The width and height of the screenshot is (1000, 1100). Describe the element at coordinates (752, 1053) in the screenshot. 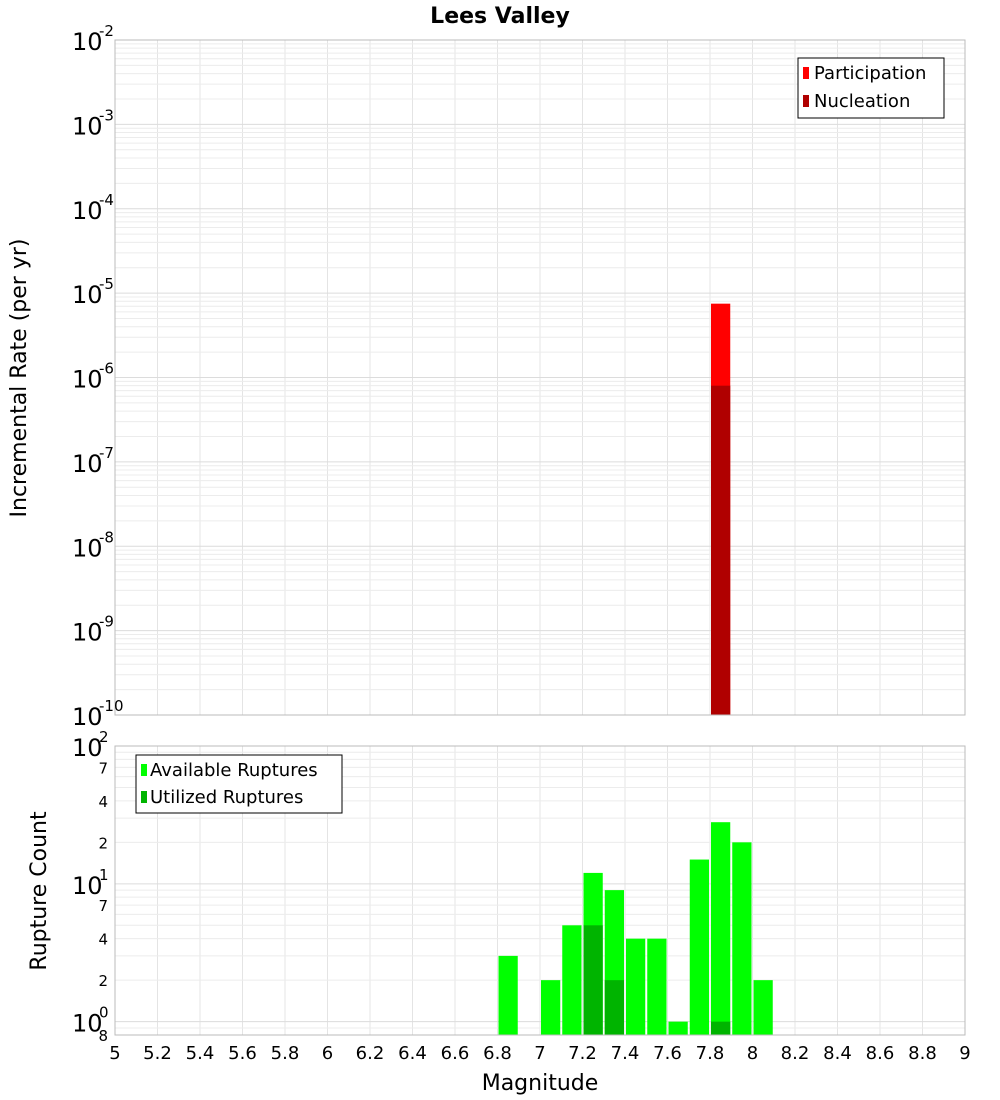

I see `x-tick-15: 8` at that location.